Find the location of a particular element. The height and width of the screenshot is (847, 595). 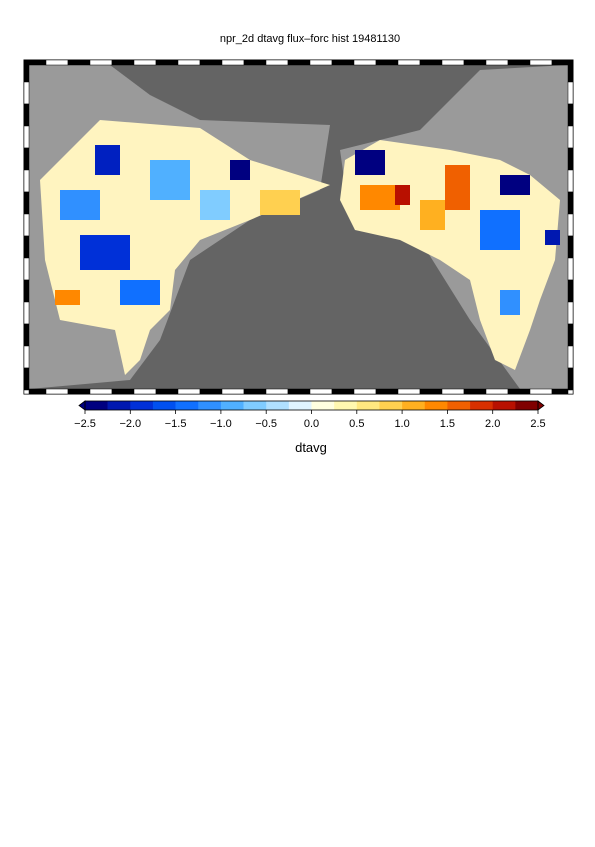

colorbar-tick-label: −2.0 is located at coordinates (130, 424).